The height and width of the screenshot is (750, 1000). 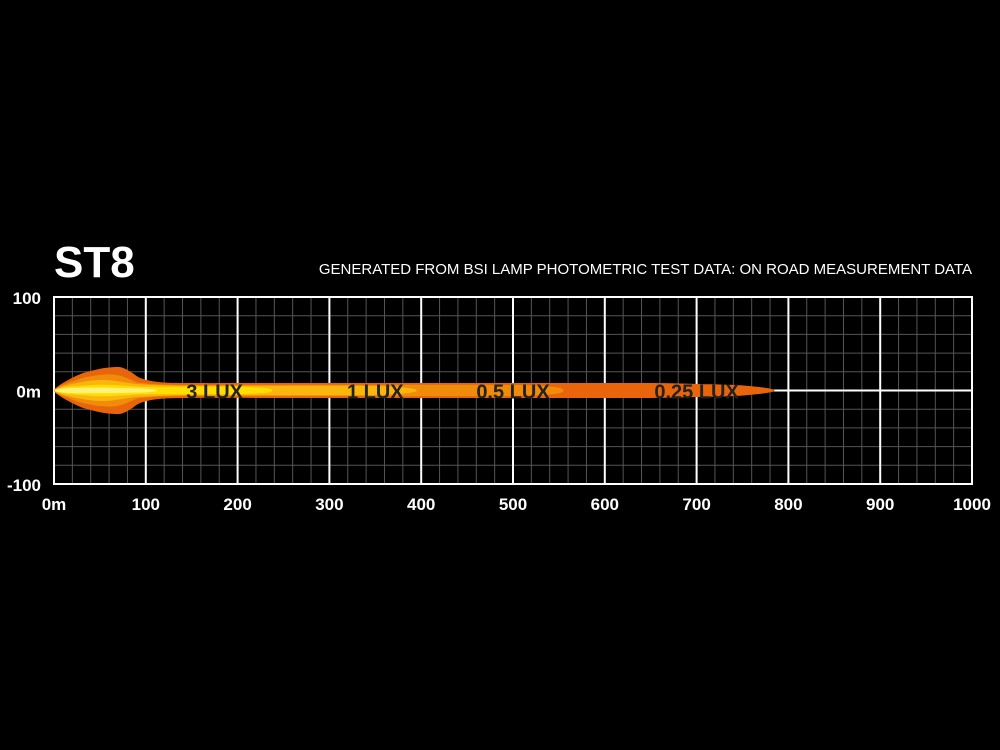 I want to click on chart-title: ST8, so click(x=94, y=262).